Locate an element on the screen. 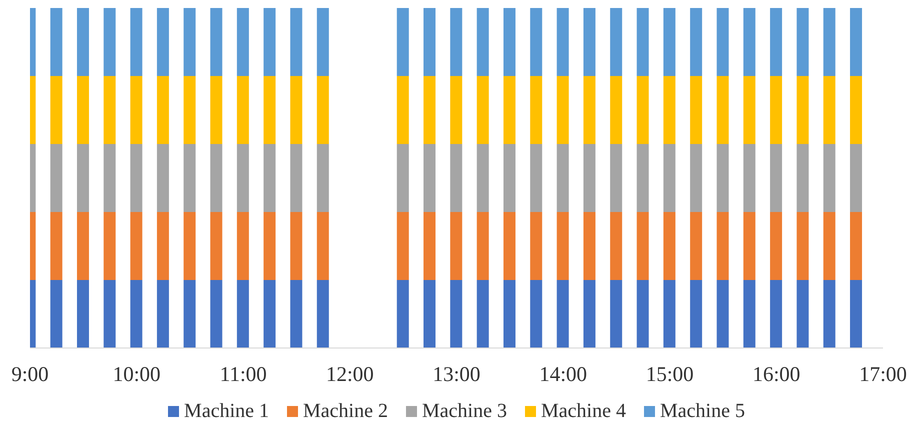 This screenshot has width=915, height=428. legend-label: Machine 4 is located at coordinates (583, 411).